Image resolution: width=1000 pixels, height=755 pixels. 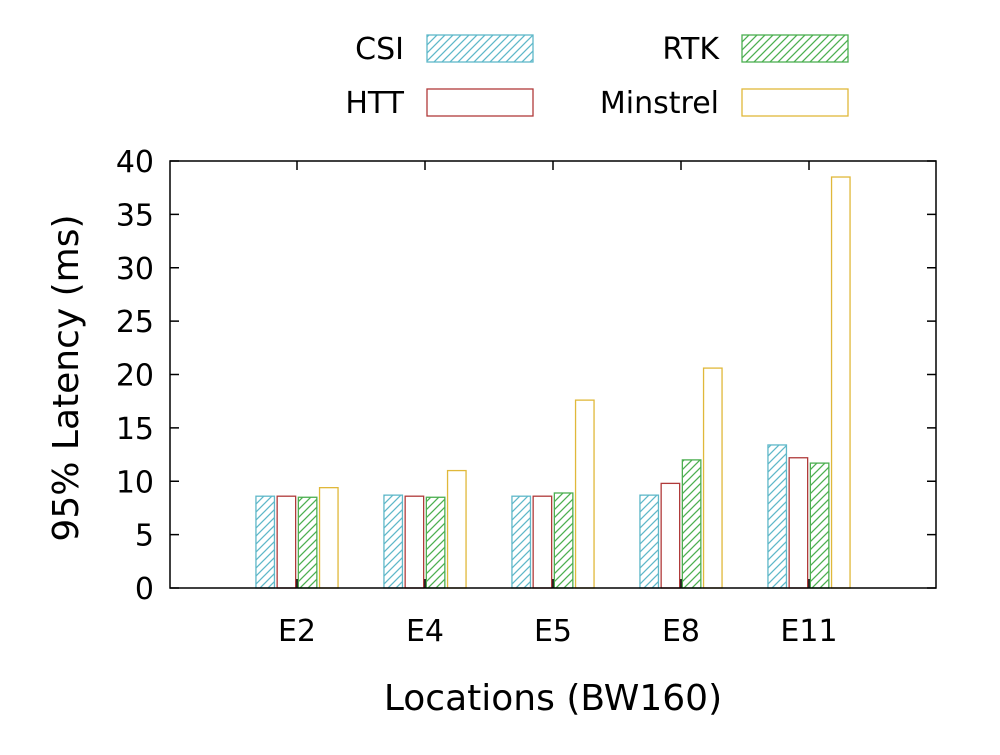 What do you see at coordinates (328, 538) in the screenshot?
I see `bar-minstrel-e2` at bounding box center [328, 538].